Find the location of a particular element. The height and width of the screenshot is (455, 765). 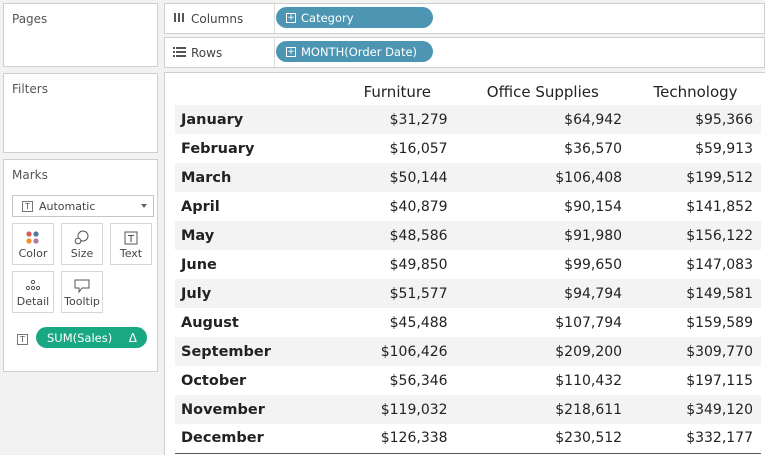

table-row: October $56,346 $110,432 $197,115 is located at coordinates (468, 380).